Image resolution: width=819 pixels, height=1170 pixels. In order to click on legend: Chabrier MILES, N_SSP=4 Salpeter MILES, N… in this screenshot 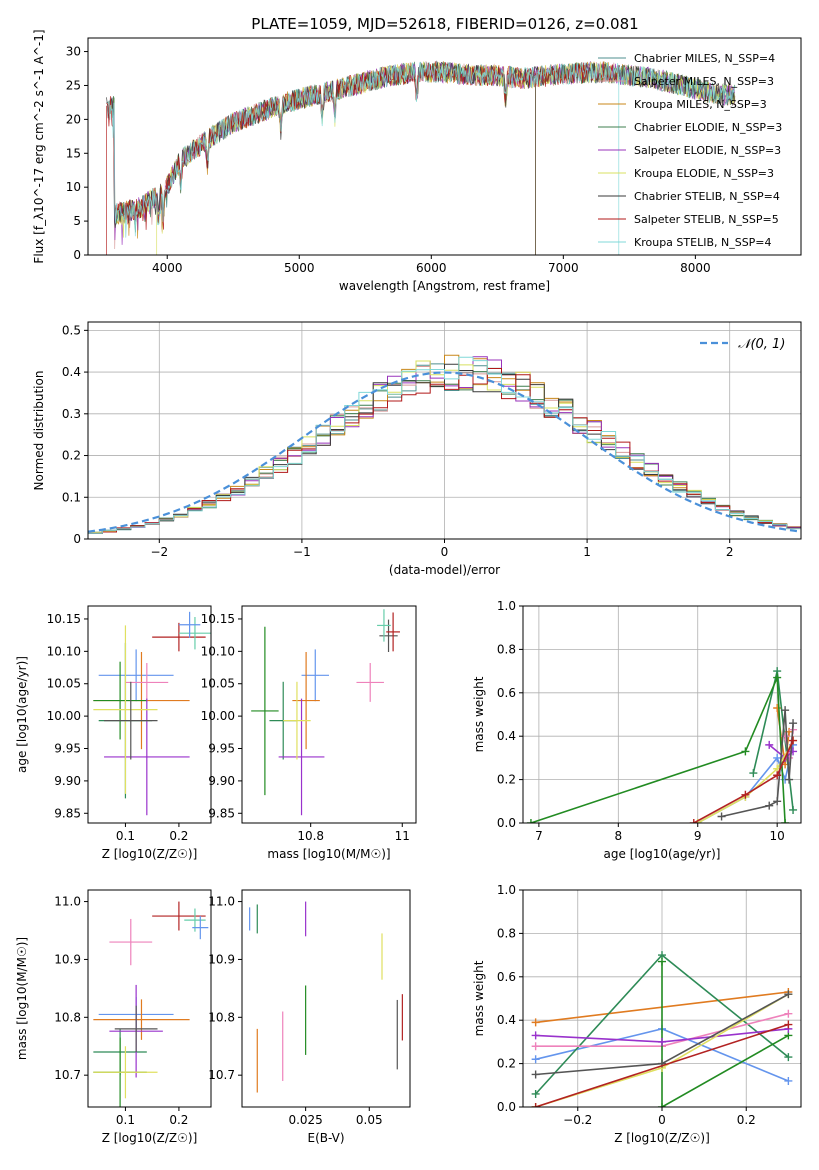, I will do `click(690, 150)`.